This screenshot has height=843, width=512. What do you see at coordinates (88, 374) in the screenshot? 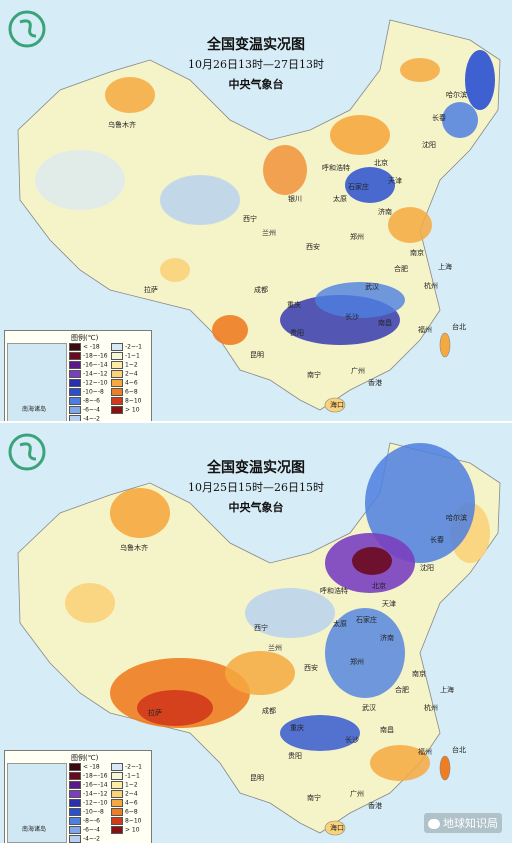
I see `legend-item: -14~-12` at bounding box center [88, 374].